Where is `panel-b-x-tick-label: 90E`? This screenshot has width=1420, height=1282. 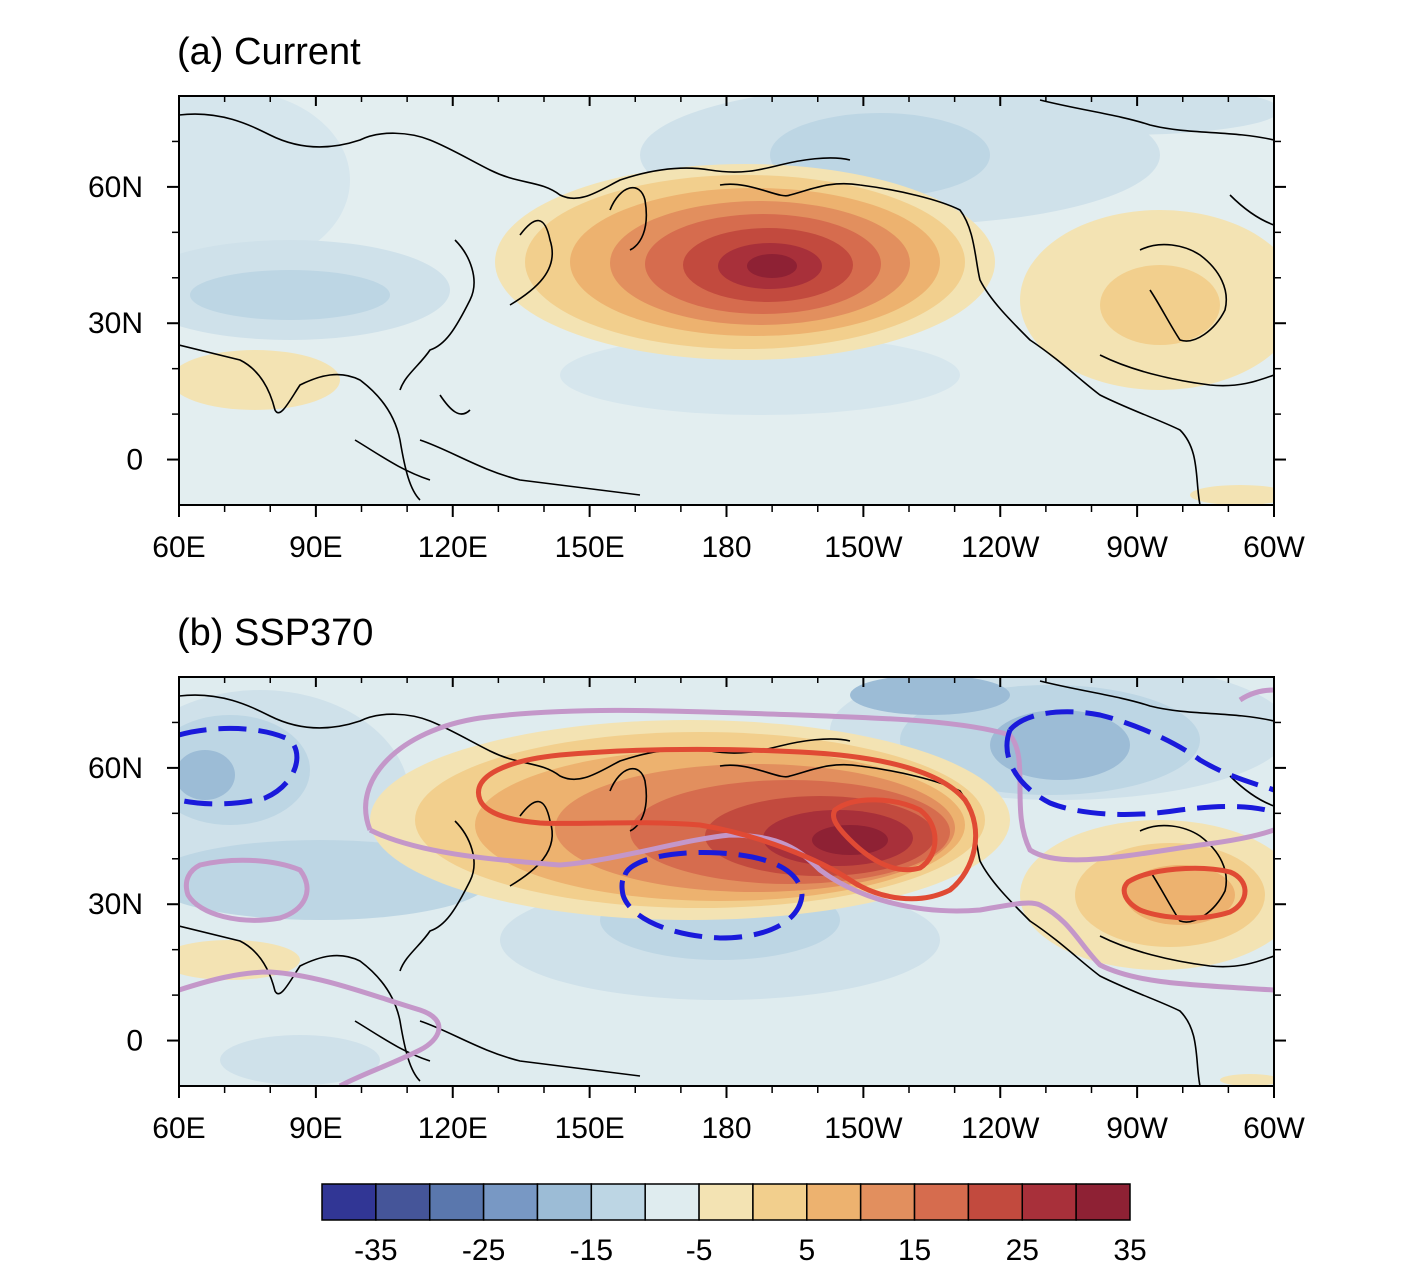 panel-b-x-tick-label: 90E is located at coordinates (315, 1128).